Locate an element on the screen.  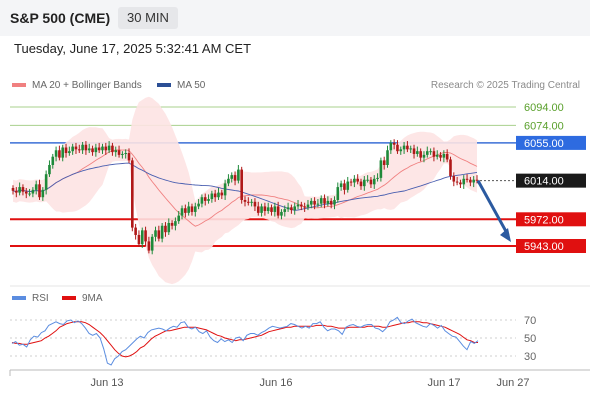
level-box-6055.00 is located at coordinates (551, 142).